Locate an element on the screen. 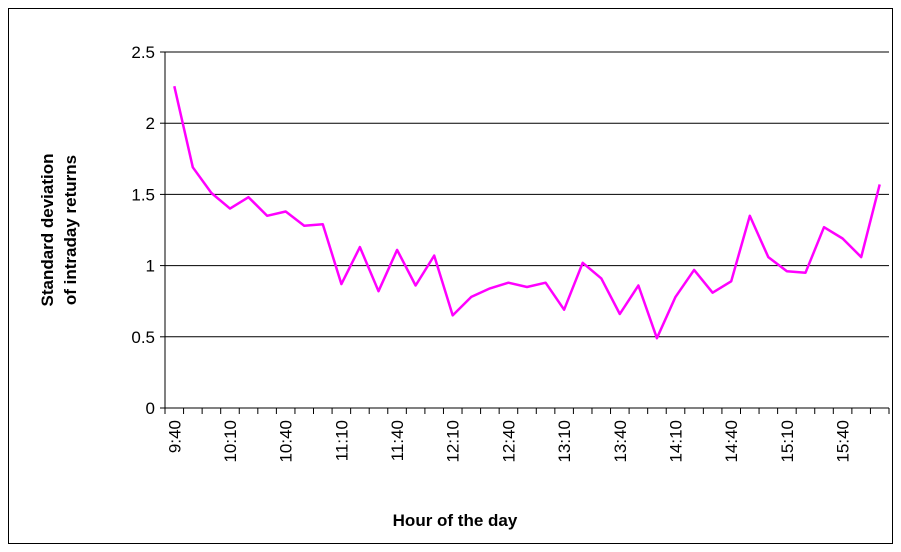 Image resolution: width=901 pixels, height=552 pixels. x-tick-label: 14:40 is located at coordinates (731, 441).